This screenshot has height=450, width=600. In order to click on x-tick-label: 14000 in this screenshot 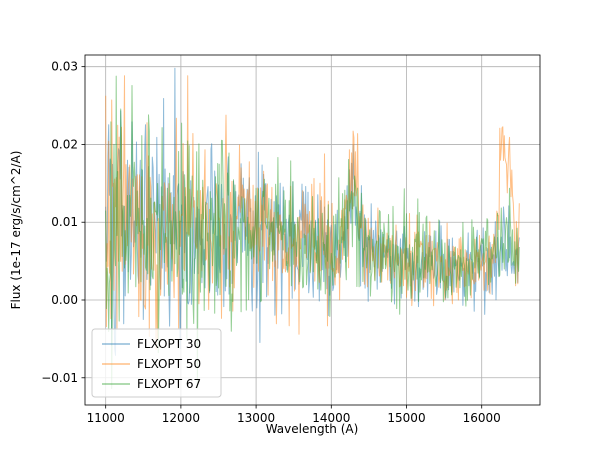, I will do `click(331, 418)`.